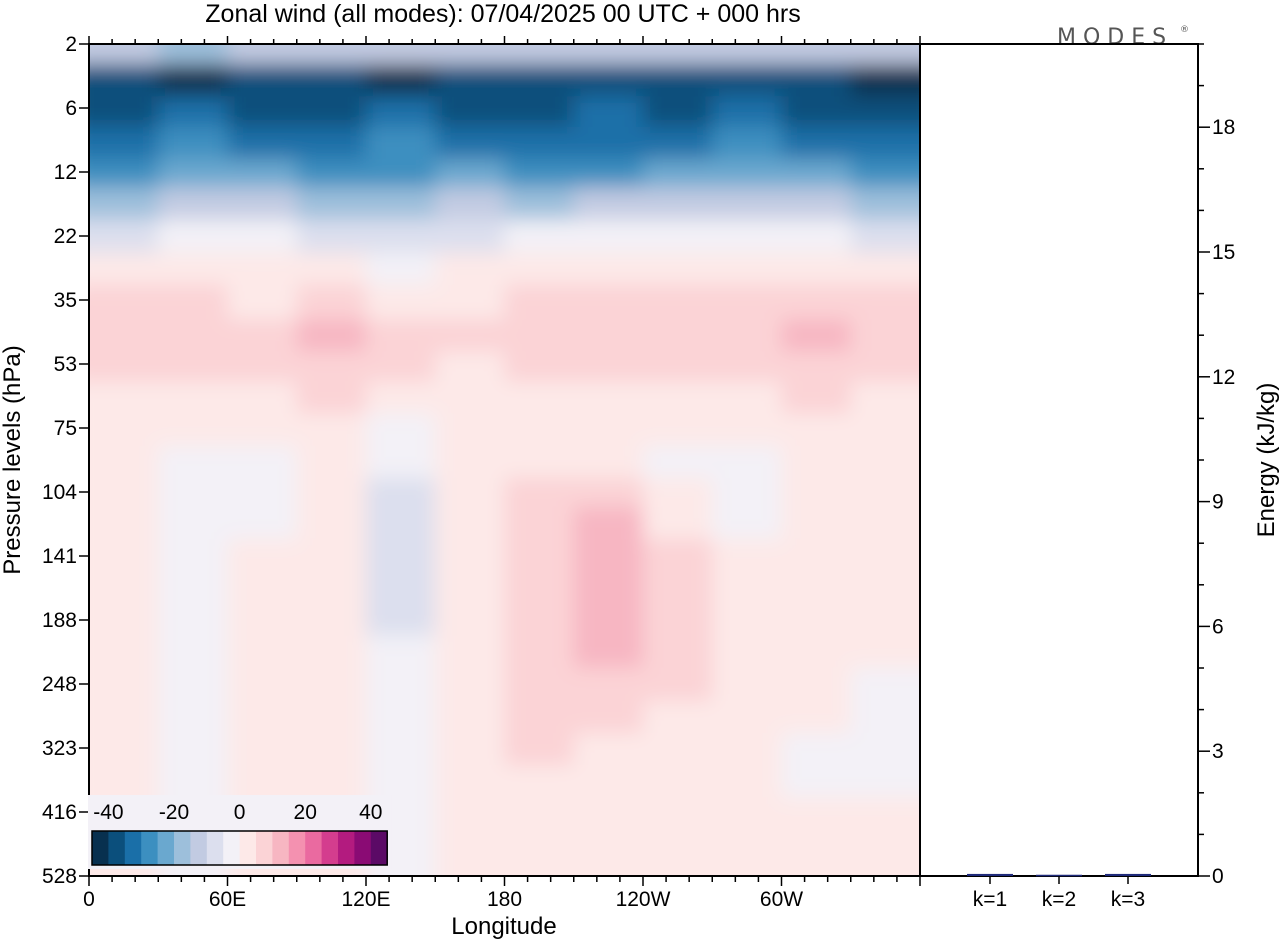 The height and width of the screenshot is (942, 1280). I want to click on y-tick-label: 141, so click(59, 556).